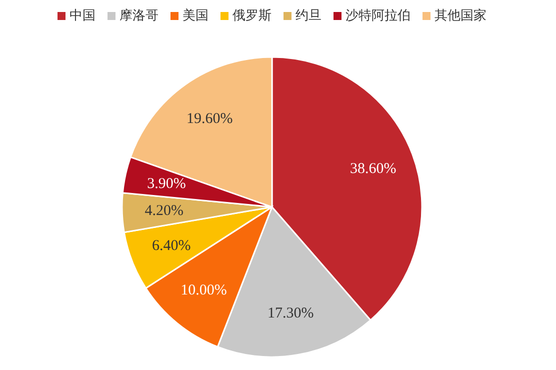 This screenshot has height=370, width=556. I want to click on legend-label: 其他国家, so click(460, 16).